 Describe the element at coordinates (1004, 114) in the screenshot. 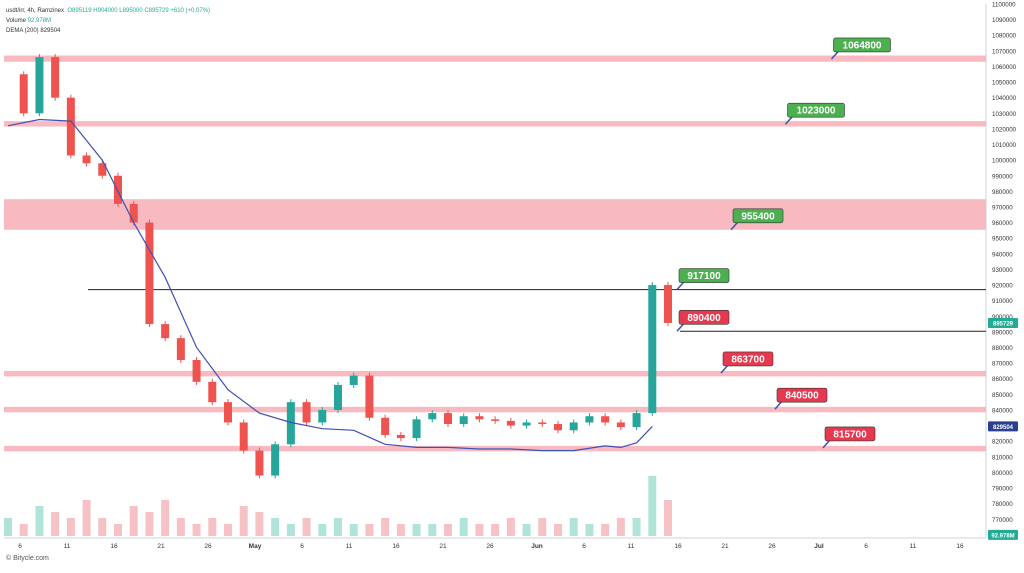

I see `price-tick-label: 1030000` at that location.